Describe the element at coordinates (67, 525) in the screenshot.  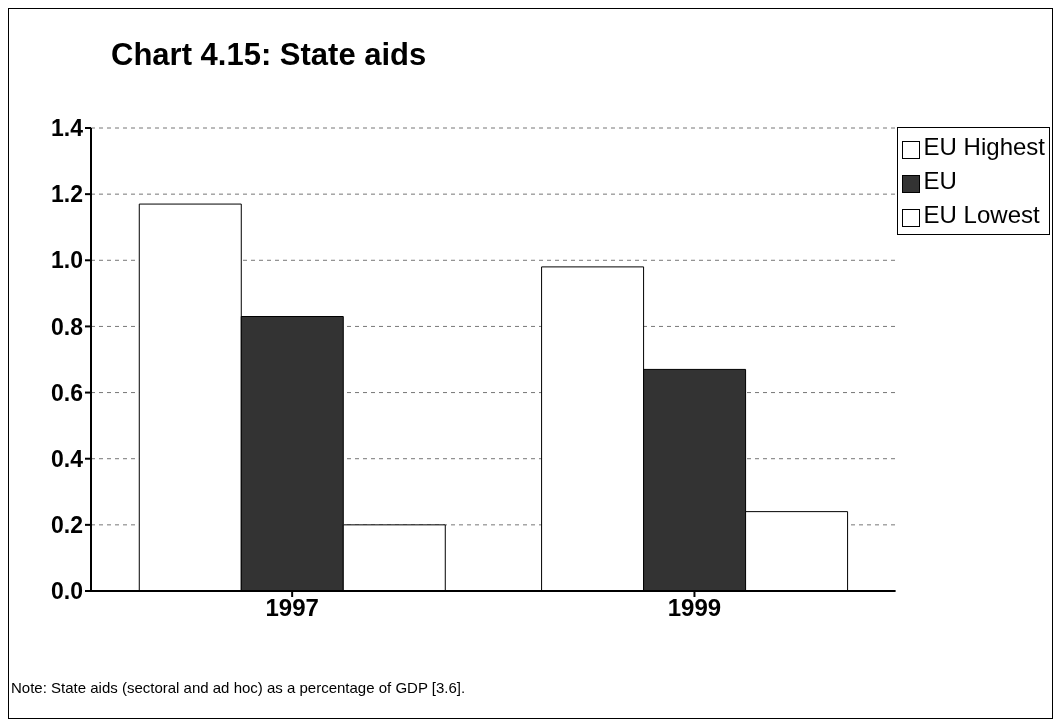
I see `y-tick-label: 0.2` at that location.